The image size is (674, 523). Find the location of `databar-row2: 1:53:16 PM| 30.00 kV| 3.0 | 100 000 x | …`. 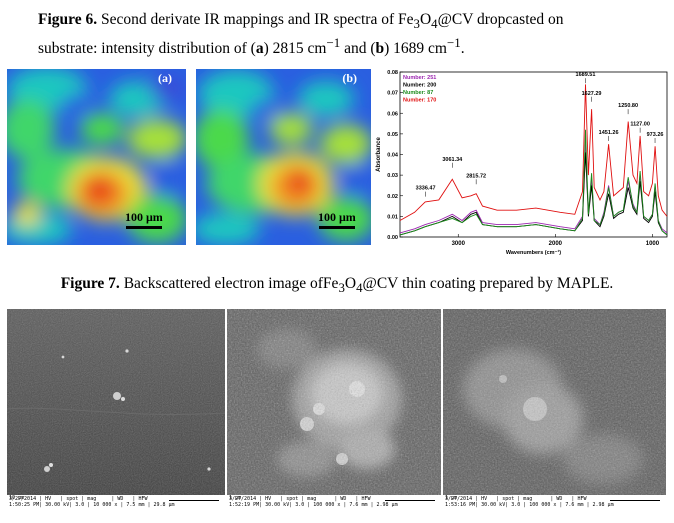

databar-row2: 1:53:16 PM| 30.00 kV| 3.0 | 100 000 x | … is located at coordinates (529, 505).